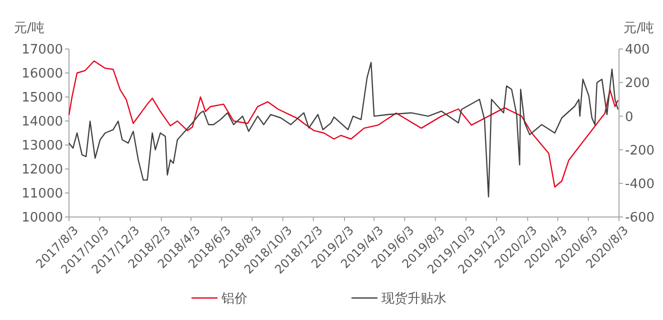 This screenshot has width=663, height=320. Describe the element at coordinates (640, 150) in the screenshot. I see `y2-tick-label: -200` at that location.